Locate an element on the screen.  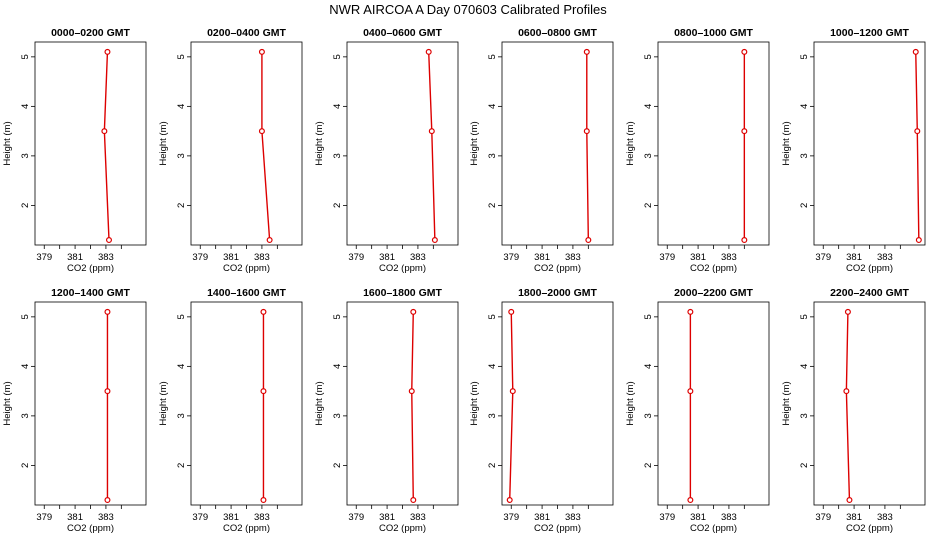
panel-title: 1800–2000 GMT is located at coordinates (557, 293).